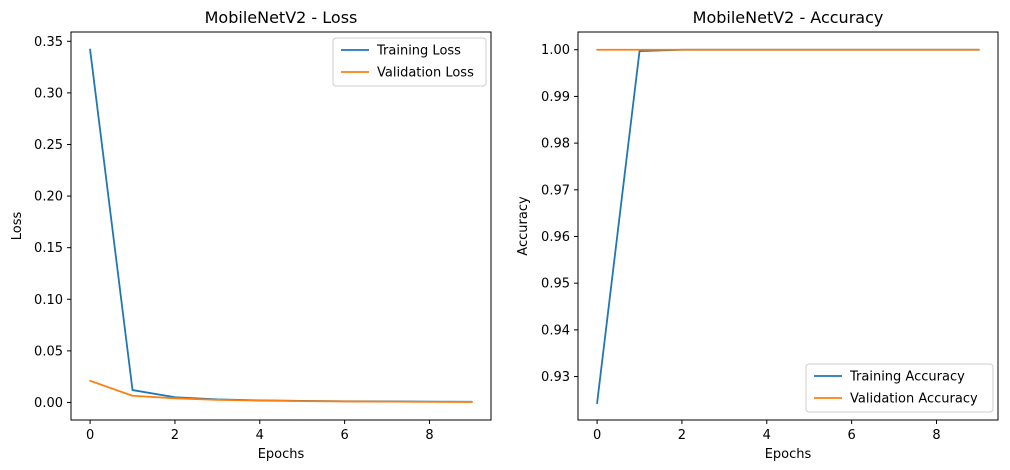 The height and width of the screenshot is (470, 1010). What do you see at coordinates (907, 377) in the screenshot?
I see `accuracy-chart-legend-label-training-accuracy: Training Accuracy` at bounding box center [907, 377].